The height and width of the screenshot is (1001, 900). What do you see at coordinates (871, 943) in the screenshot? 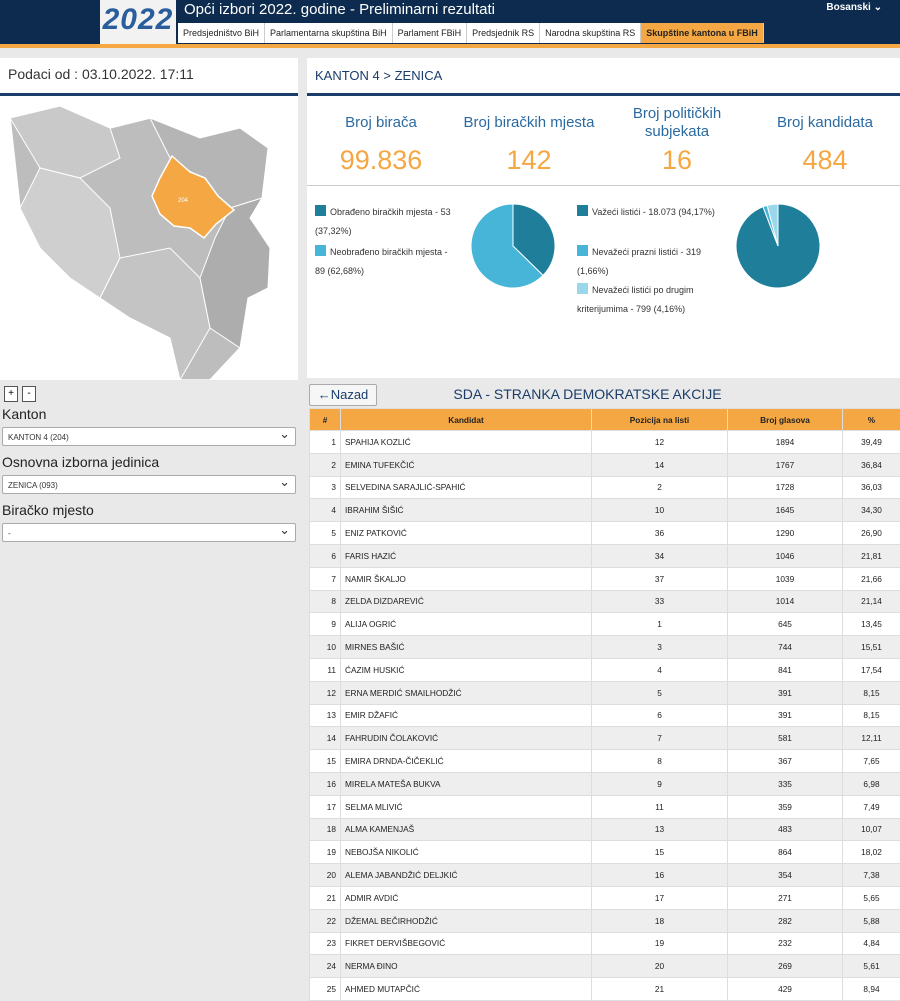
I see `table-cell: 4,84` at bounding box center [871, 943].